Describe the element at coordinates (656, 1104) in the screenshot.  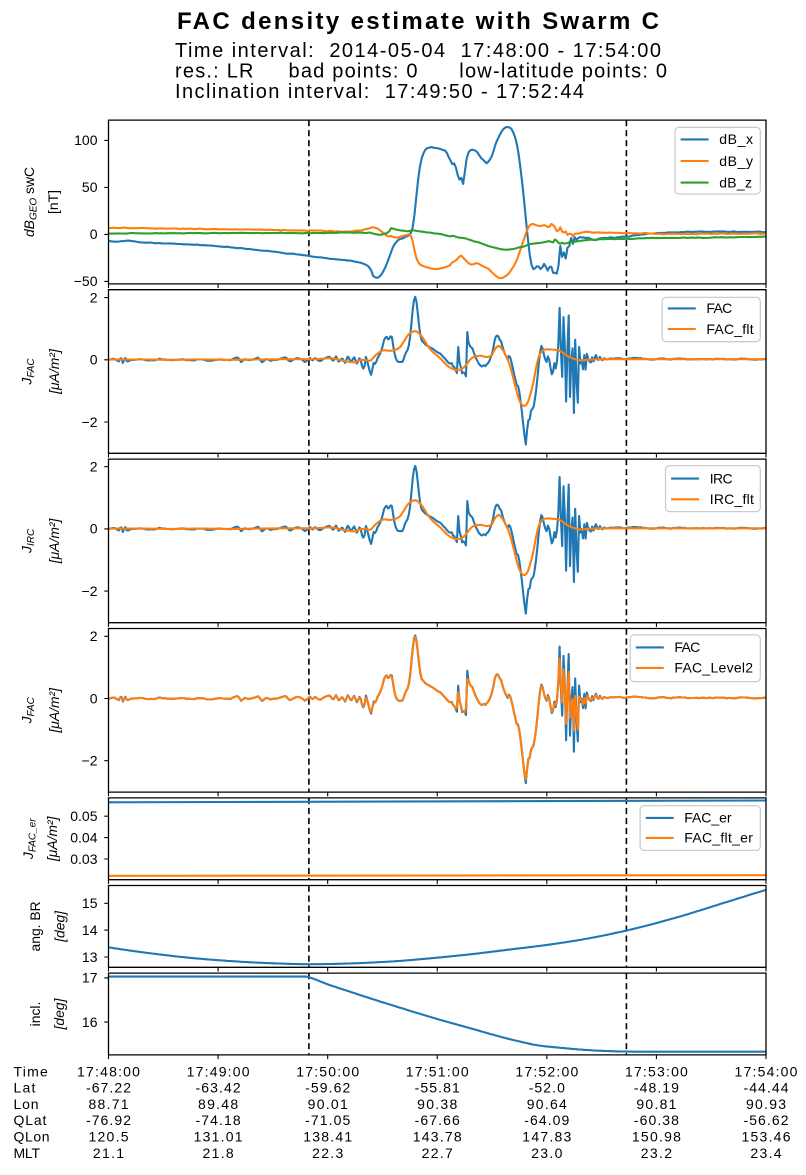
I see `svg-text: 90.81` at that location.